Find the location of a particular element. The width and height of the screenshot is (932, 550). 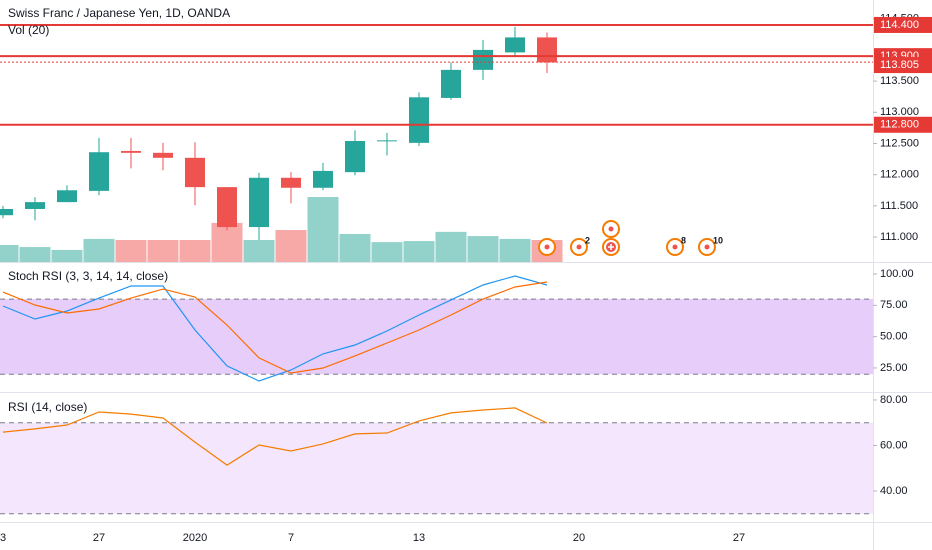

y-tick-label: 25.00 is located at coordinates (894, 368).